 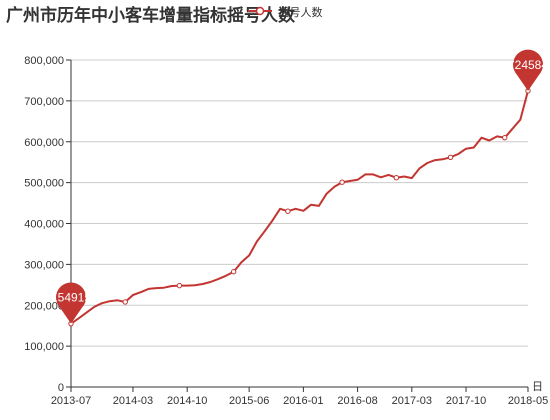 What do you see at coordinates (249, 401) in the screenshot?
I see `x-tick-label: 2015-06` at bounding box center [249, 401].